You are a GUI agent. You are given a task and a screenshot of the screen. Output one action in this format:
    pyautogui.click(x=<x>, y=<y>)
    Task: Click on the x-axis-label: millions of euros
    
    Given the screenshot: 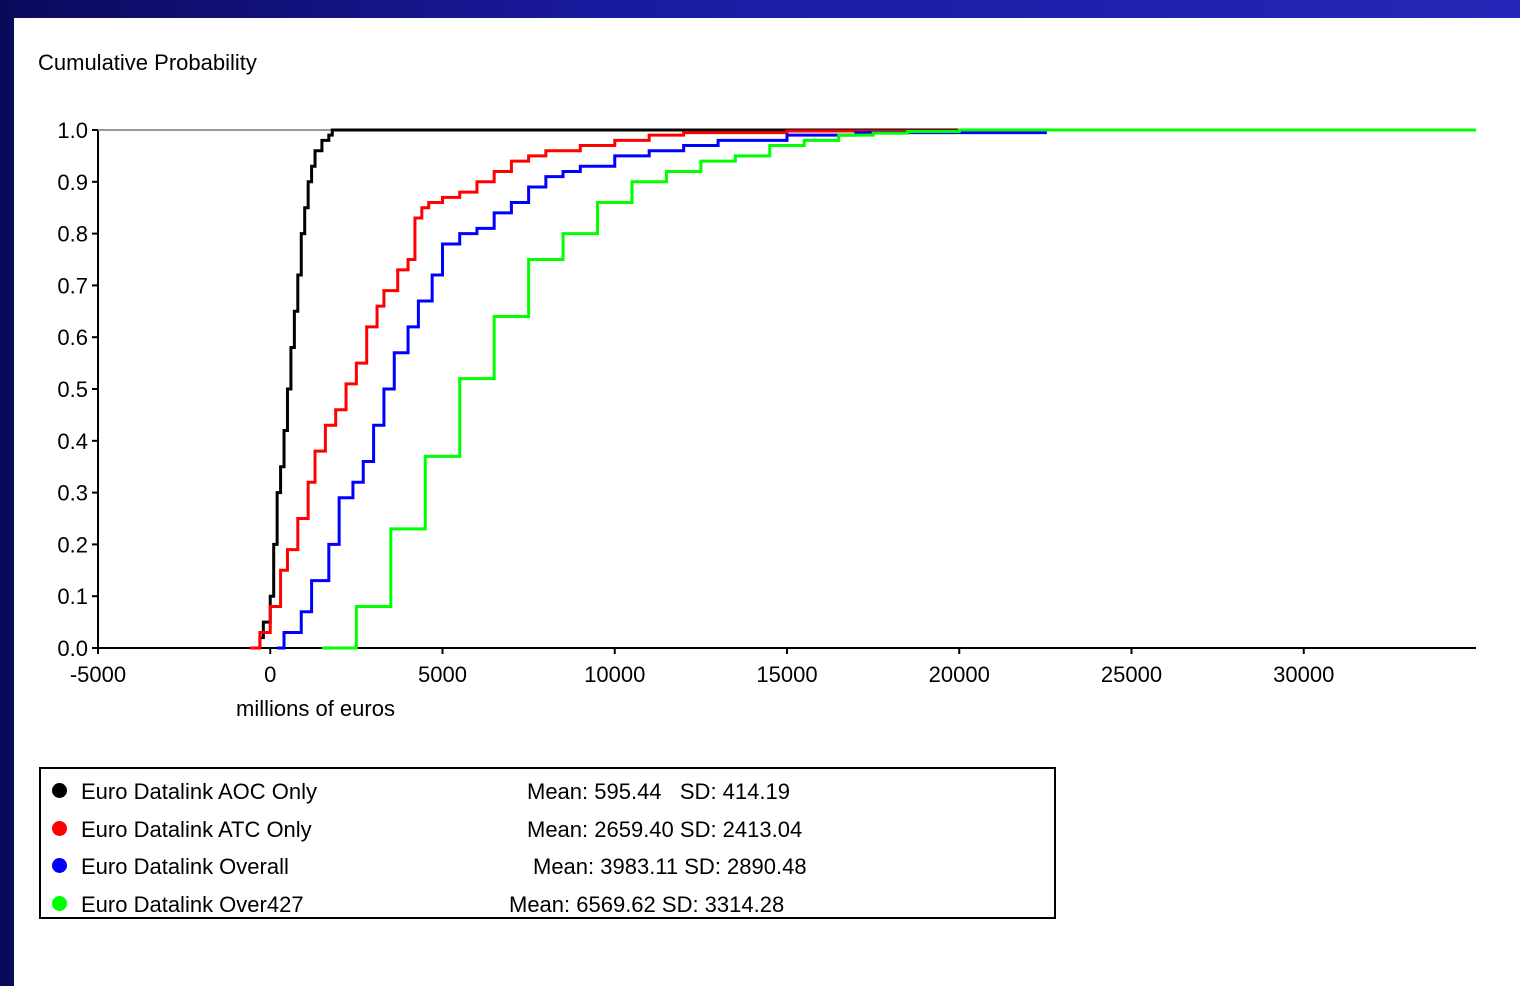 What is the action you would take?
    pyautogui.click(x=315, y=708)
    